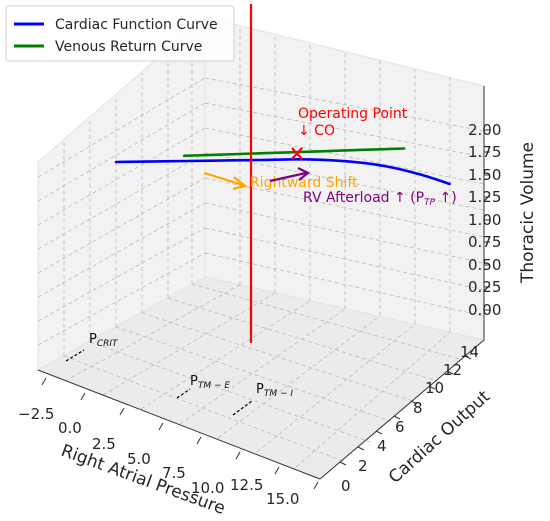  I want to click on y-tick-label: 2, so click(363, 466).